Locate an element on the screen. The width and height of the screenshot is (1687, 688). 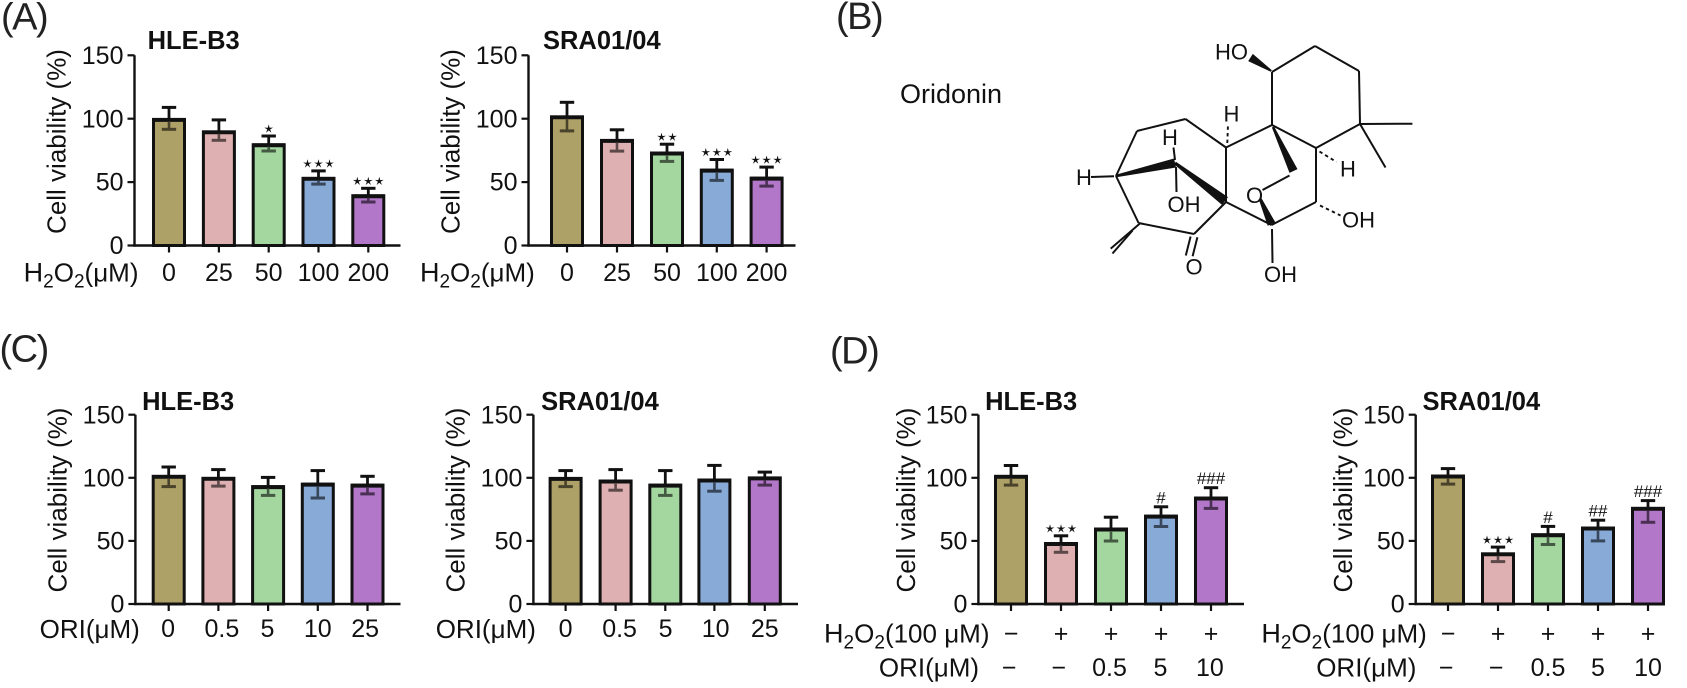
svg-text: (B) is located at coordinates (859, 19).